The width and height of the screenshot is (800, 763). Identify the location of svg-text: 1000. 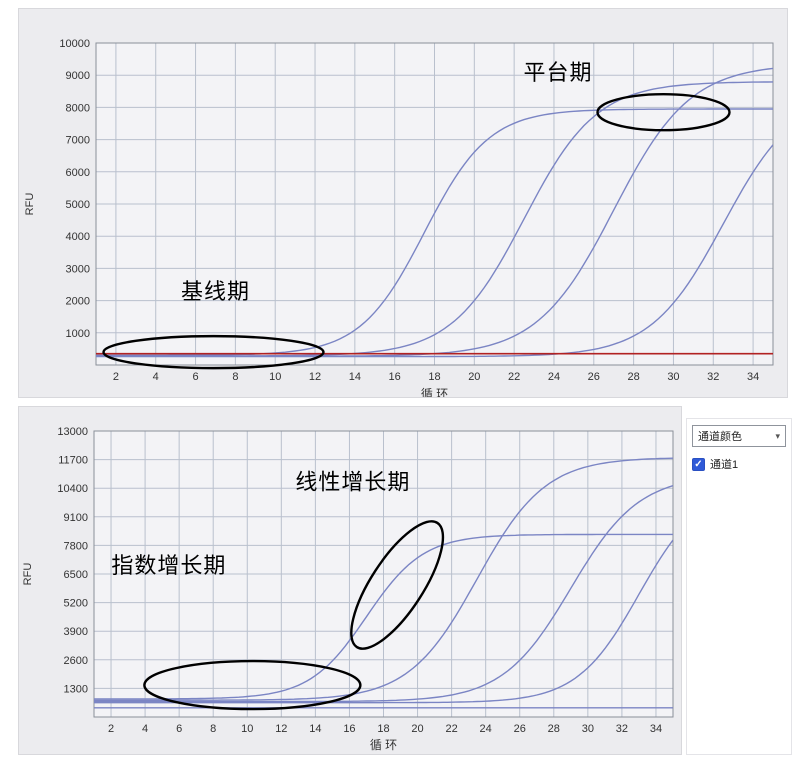
(78, 334).